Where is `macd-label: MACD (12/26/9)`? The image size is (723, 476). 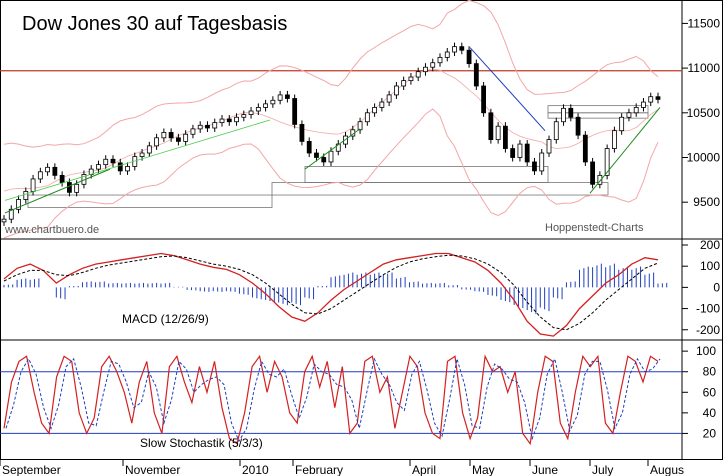 macd-label: MACD (12/26/9) is located at coordinates (165, 319).